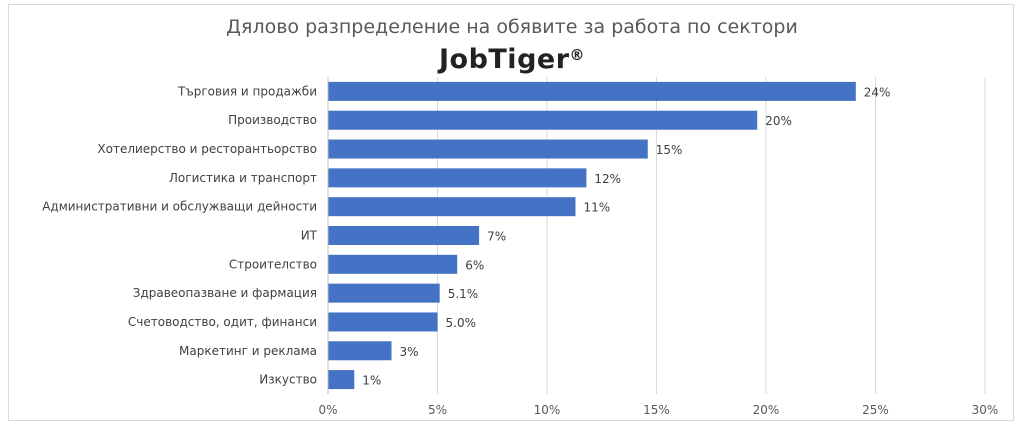  Describe the element at coordinates (496, 237) in the screenshot. I see `data-label: 7%` at that location.